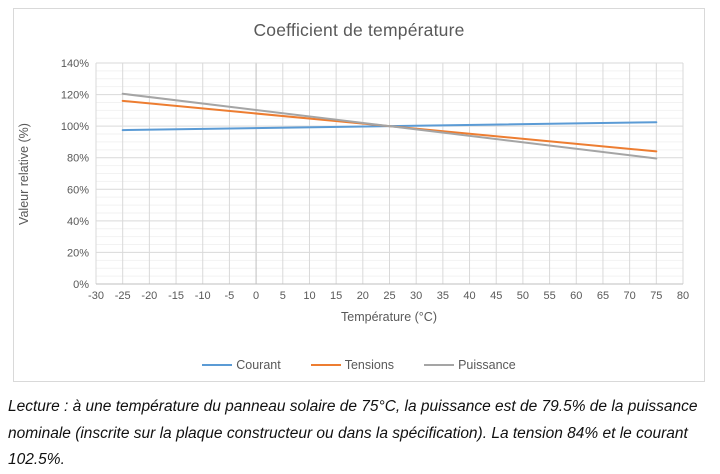  What do you see at coordinates (656, 296) in the screenshot?
I see `x-tick-label: 75` at bounding box center [656, 296].